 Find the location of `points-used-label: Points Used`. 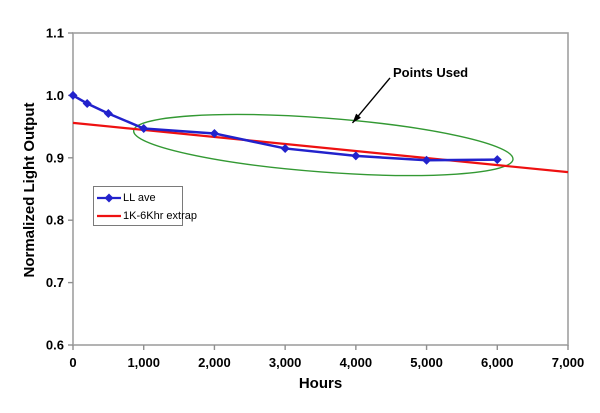

points-used-label: Points Used is located at coordinates (431, 72).